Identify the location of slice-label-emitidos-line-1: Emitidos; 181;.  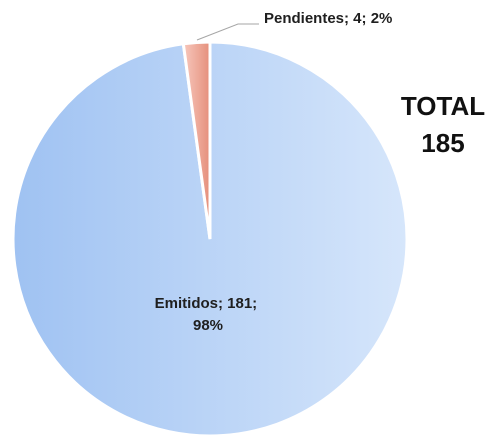
(206, 303).